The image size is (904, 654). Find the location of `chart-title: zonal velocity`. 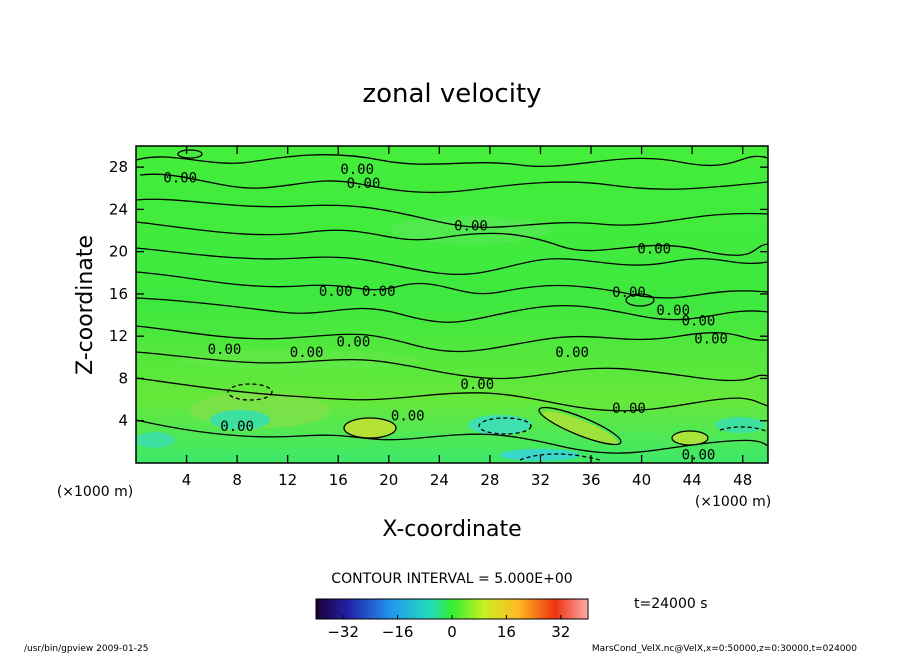

chart-title: zonal velocity is located at coordinates (451, 94).